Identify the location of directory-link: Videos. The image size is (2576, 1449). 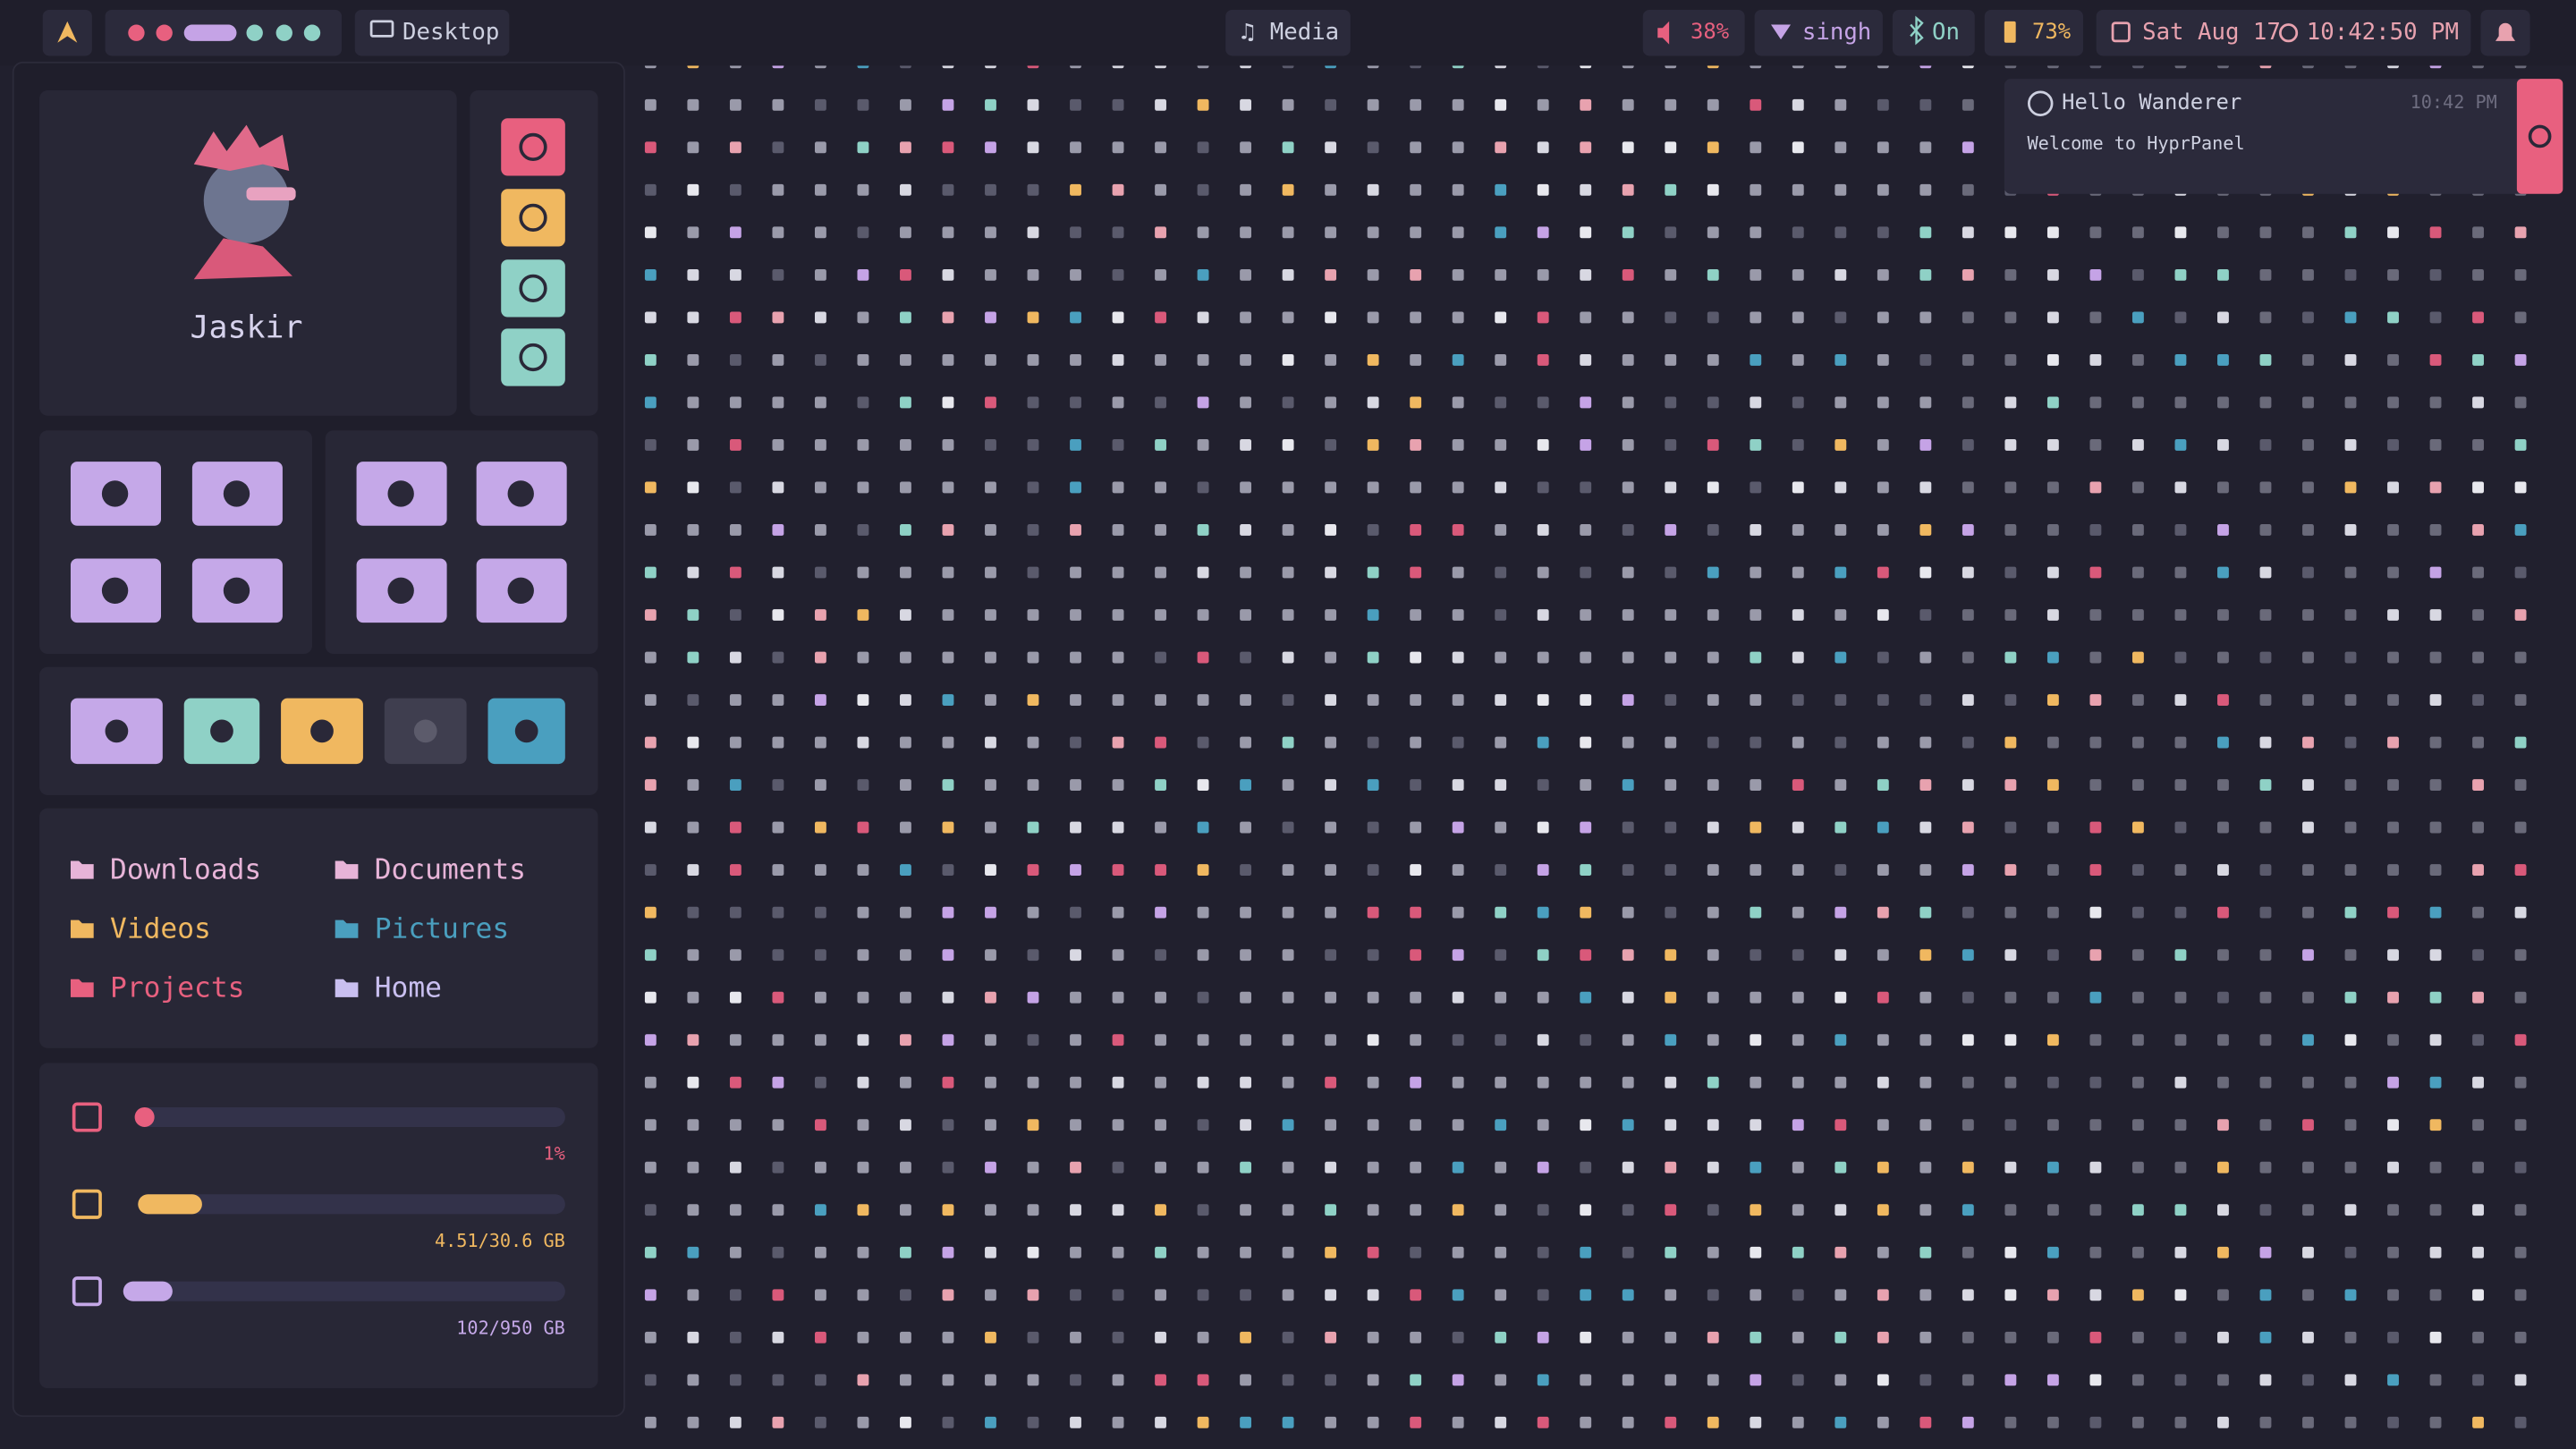
(160, 929).